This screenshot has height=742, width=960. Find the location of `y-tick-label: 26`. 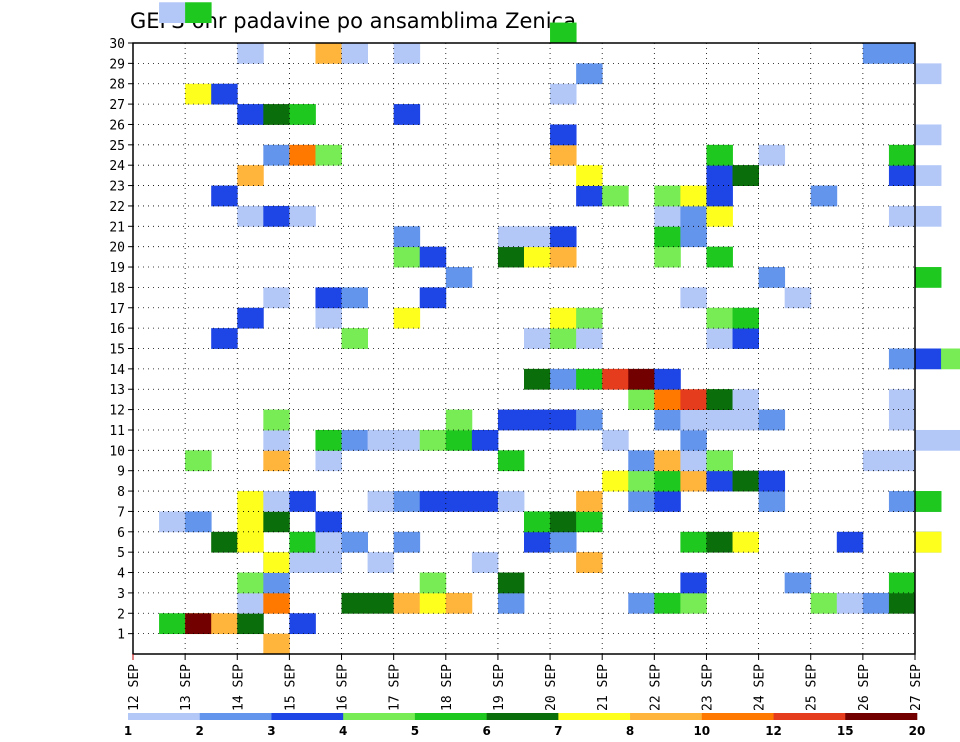

y-tick-label: 26 is located at coordinates (117, 125).